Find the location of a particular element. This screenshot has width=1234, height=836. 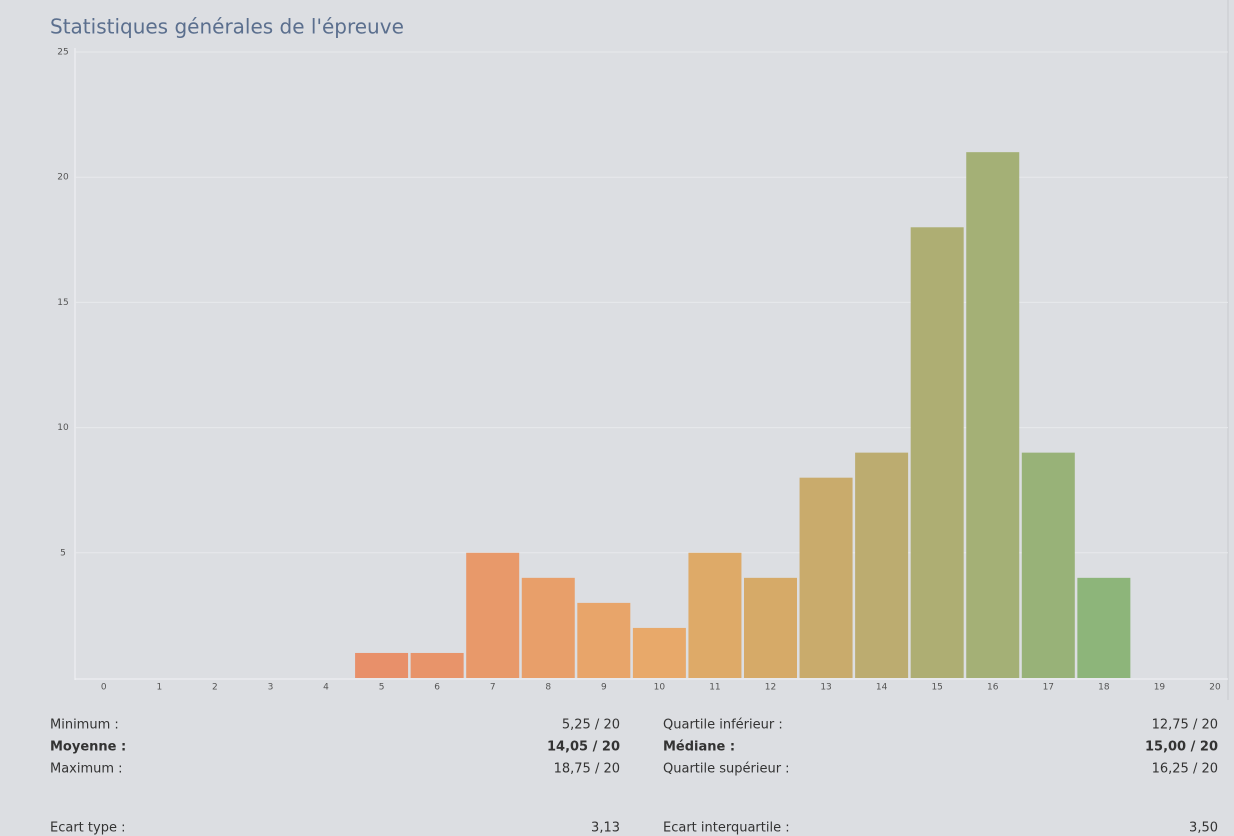

x-tick-label: 2 is located at coordinates (215, 688).